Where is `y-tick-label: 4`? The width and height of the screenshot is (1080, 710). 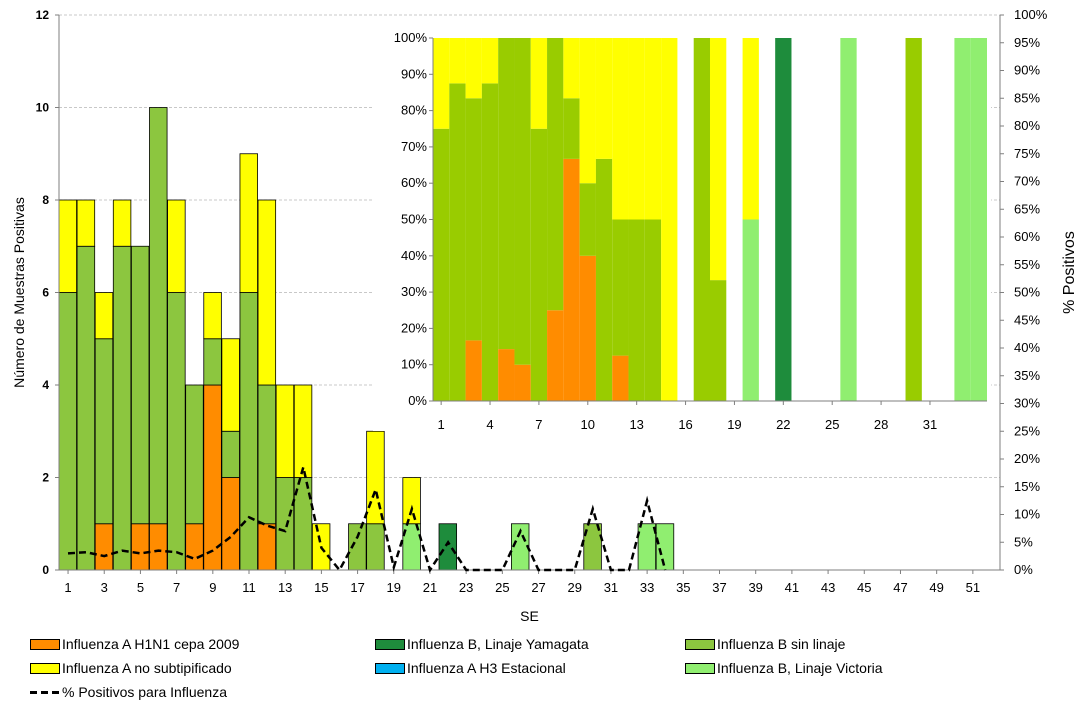
y-tick-label: 4 is located at coordinates (45, 385).